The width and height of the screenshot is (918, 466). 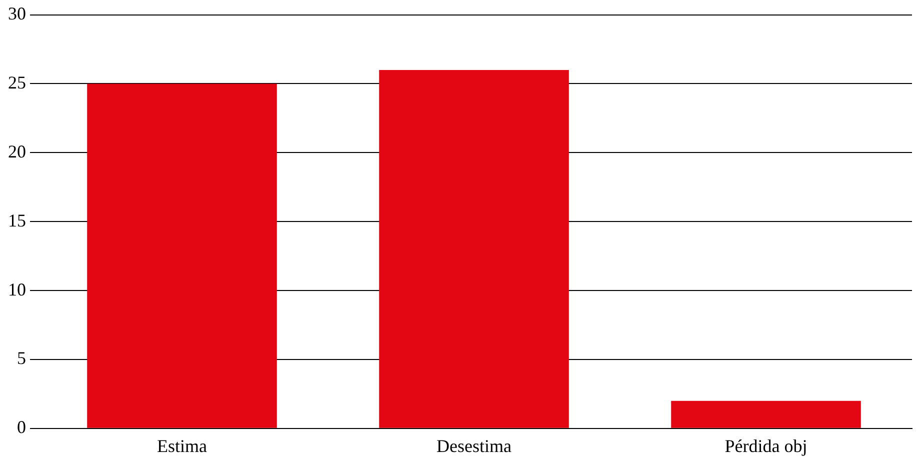 What do you see at coordinates (17, 14) in the screenshot?
I see `y-tick-label: 30` at bounding box center [17, 14].